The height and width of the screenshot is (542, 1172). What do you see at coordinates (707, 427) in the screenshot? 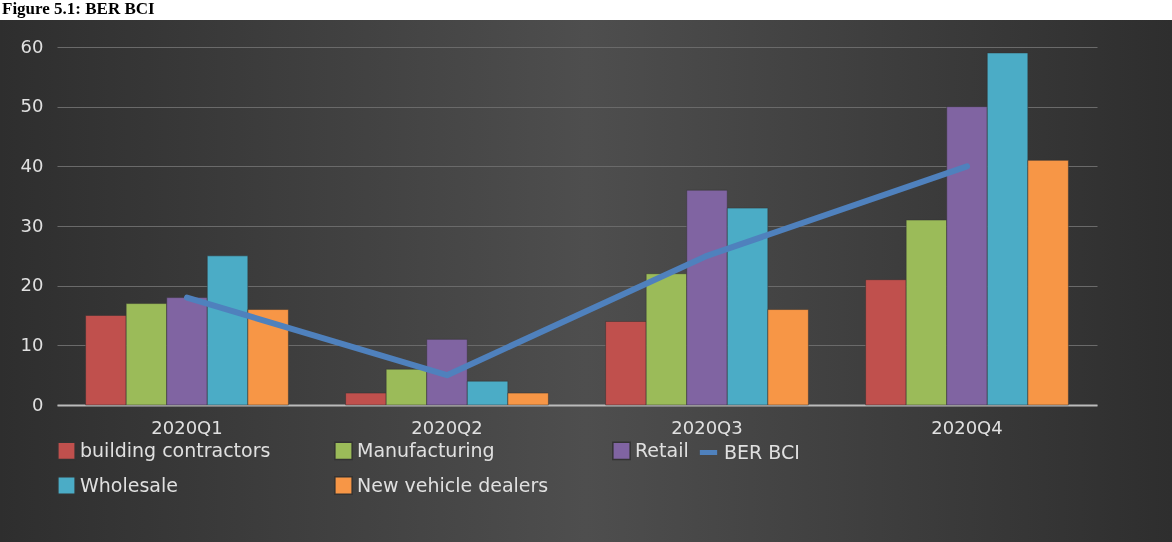
I see `x-tick-label: 2020Q3` at bounding box center [707, 427].